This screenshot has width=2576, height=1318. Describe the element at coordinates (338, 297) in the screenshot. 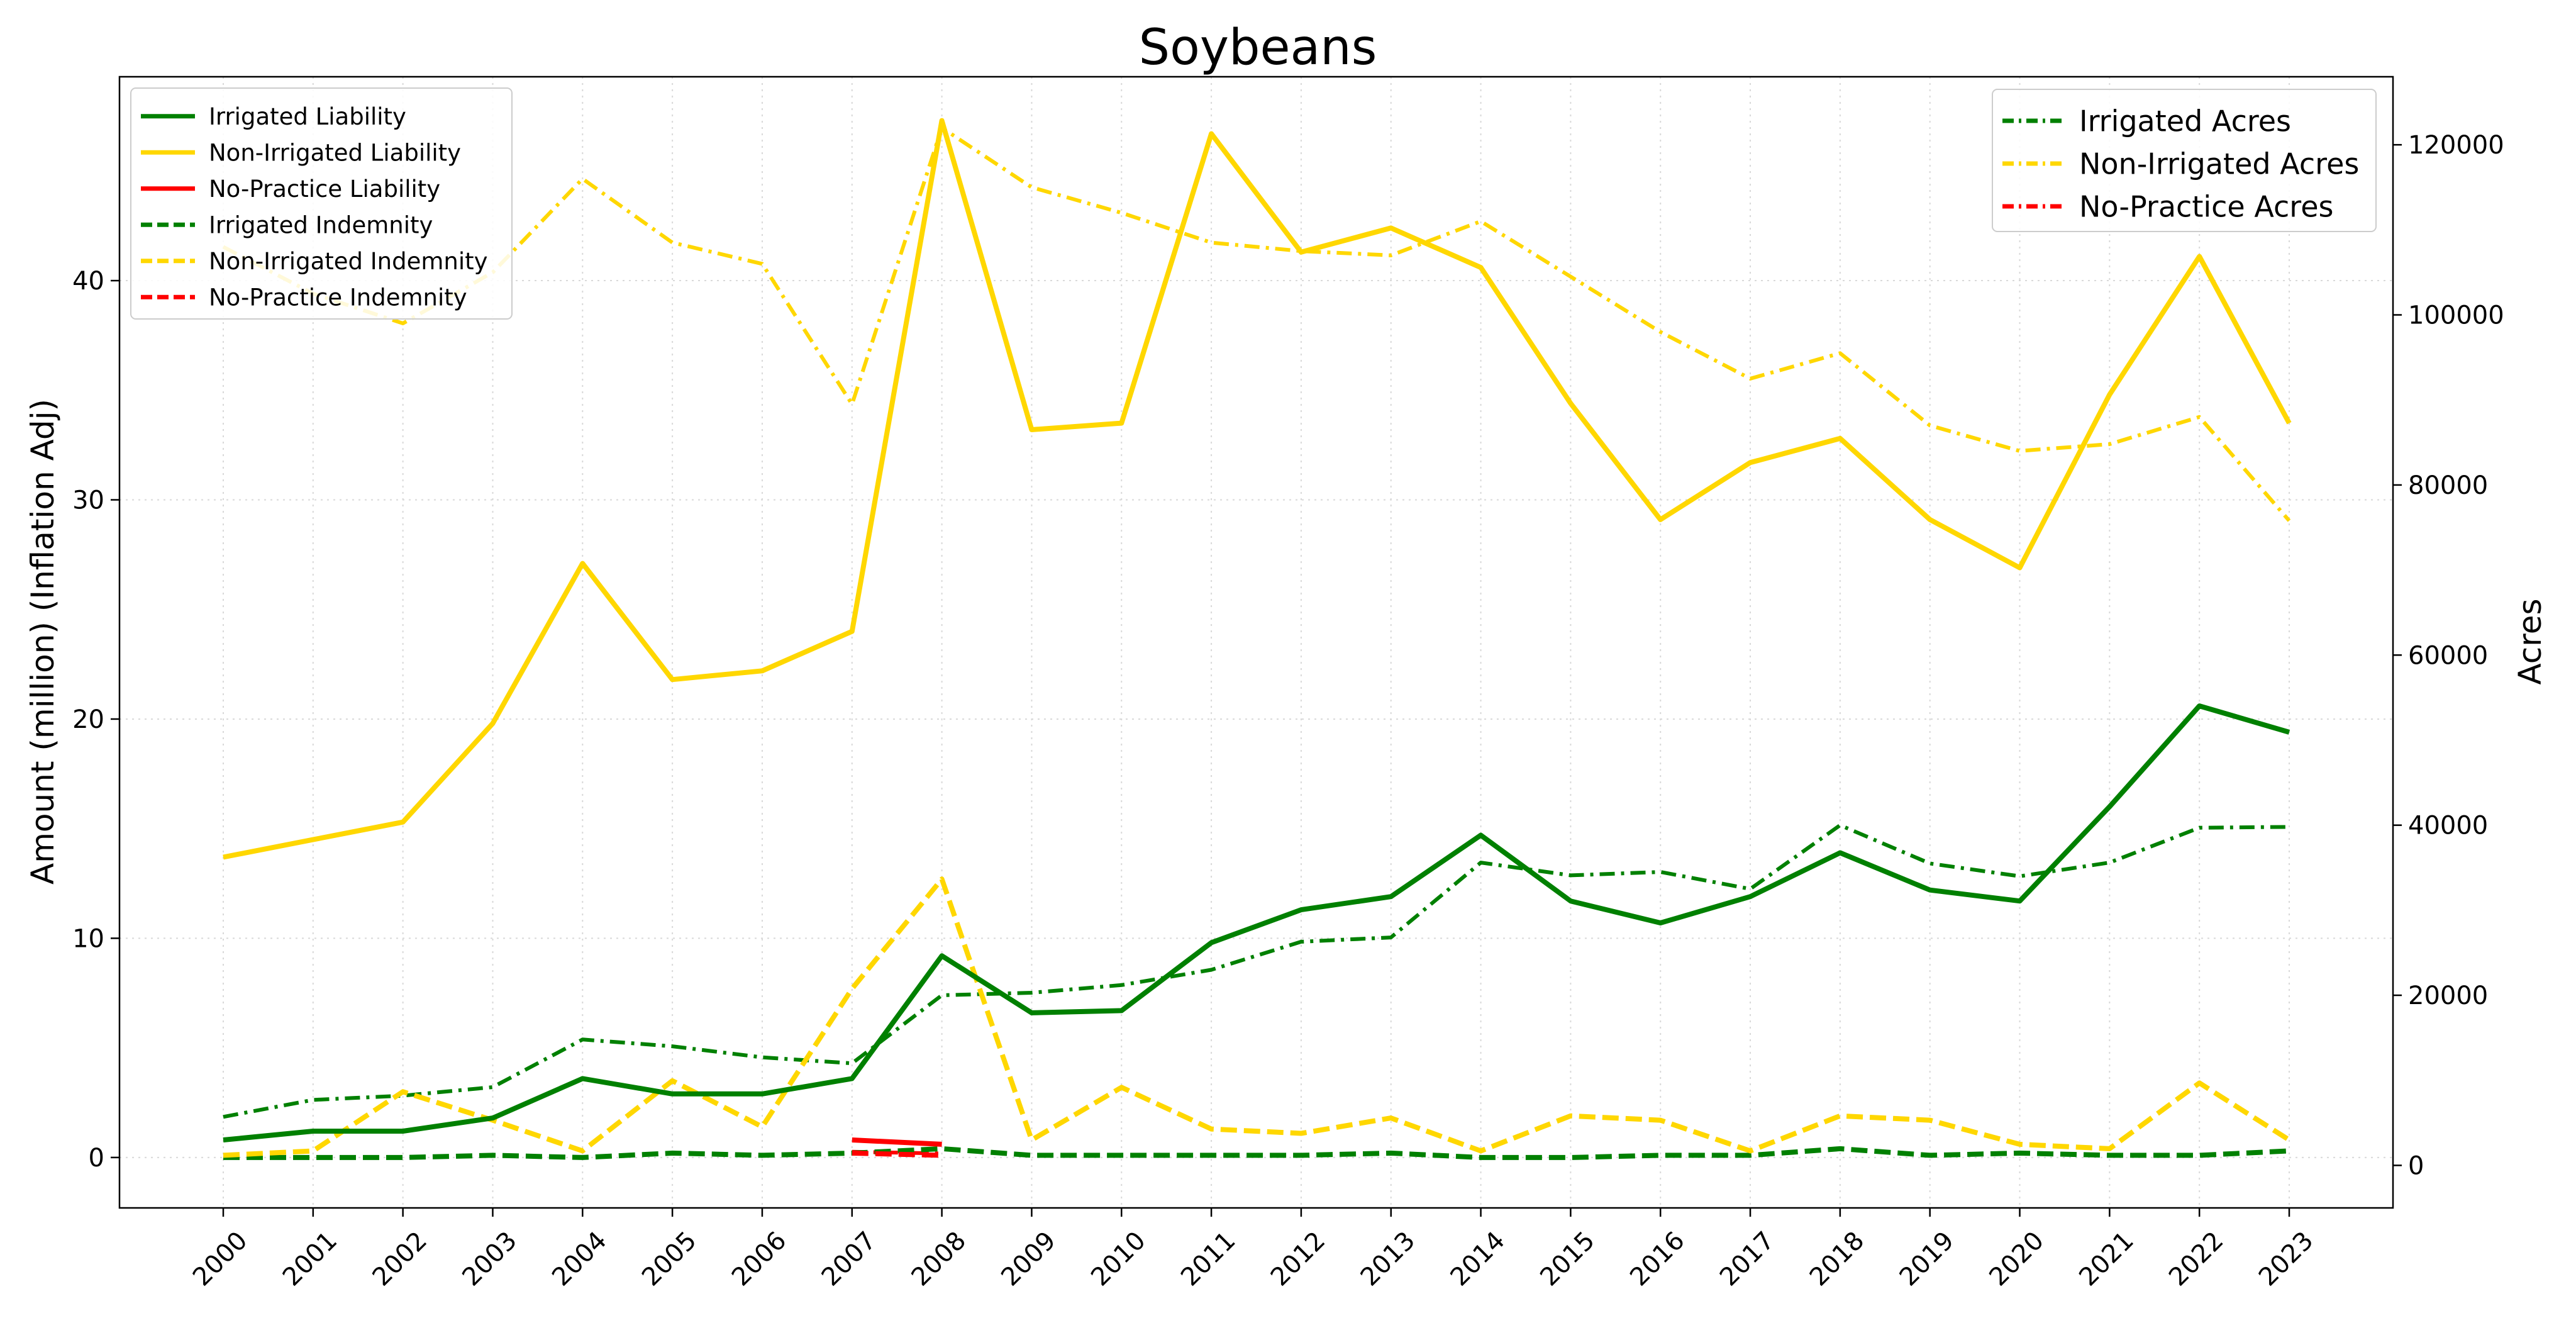

I see `legend-label: No-Practice Indemnity` at that location.